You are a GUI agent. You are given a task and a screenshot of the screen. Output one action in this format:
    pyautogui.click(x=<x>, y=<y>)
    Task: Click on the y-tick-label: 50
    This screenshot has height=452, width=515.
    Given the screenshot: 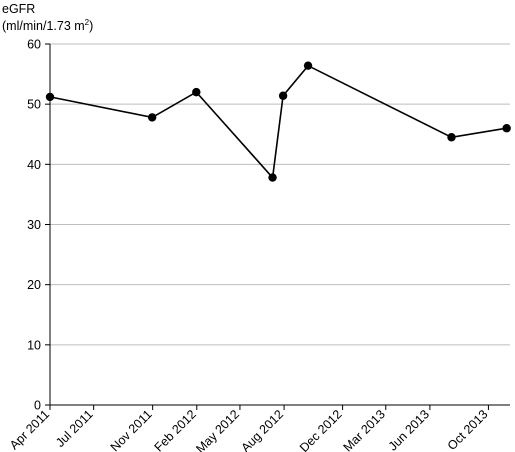 What is the action you would take?
    pyautogui.click(x=34, y=105)
    